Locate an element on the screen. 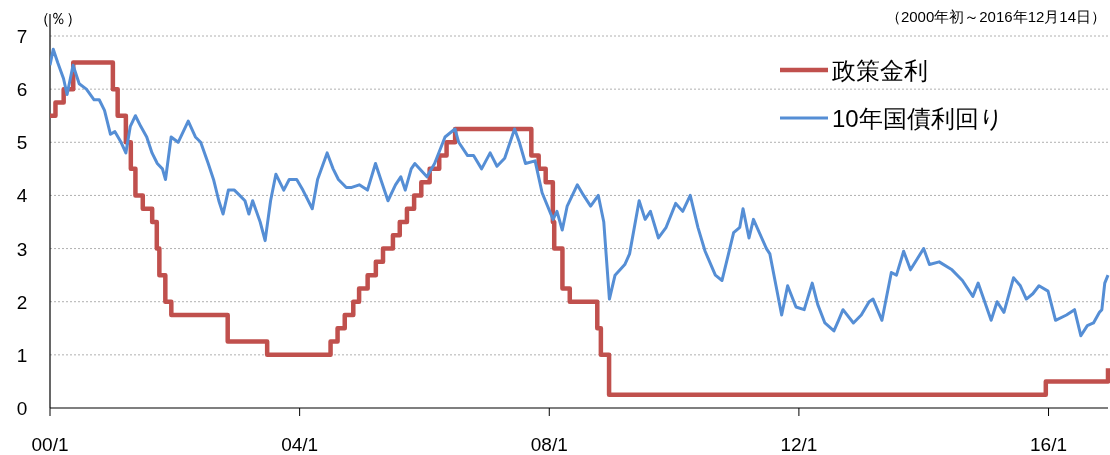  x-tick-label: 12/1 is located at coordinates (799, 444).